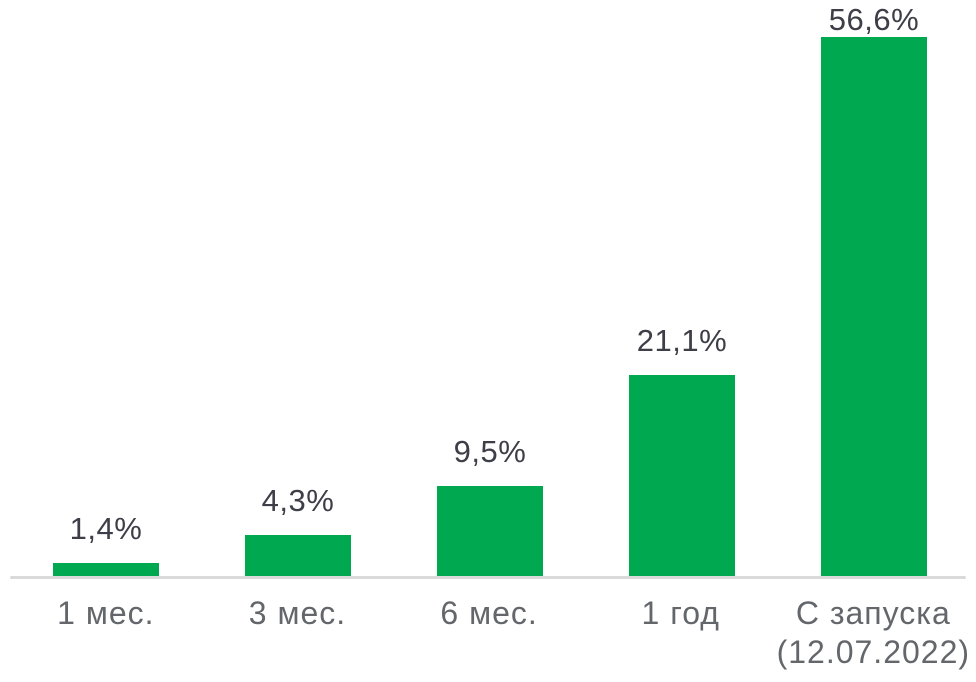 This screenshot has width=976, height=682. What do you see at coordinates (873, 652) in the screenshot?
I see `x-axis-sublabel-text: (12.07.2022)` at bounding box center [873, 652].